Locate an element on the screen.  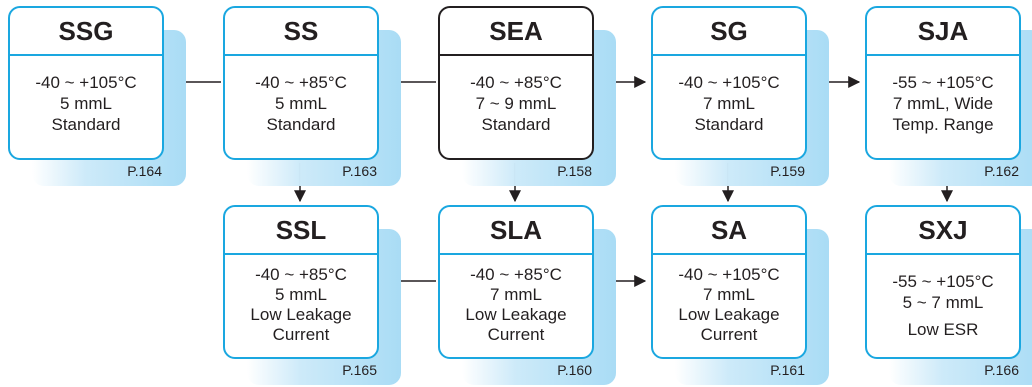
page-reference: P.163 is located at coordinates (359, 171).